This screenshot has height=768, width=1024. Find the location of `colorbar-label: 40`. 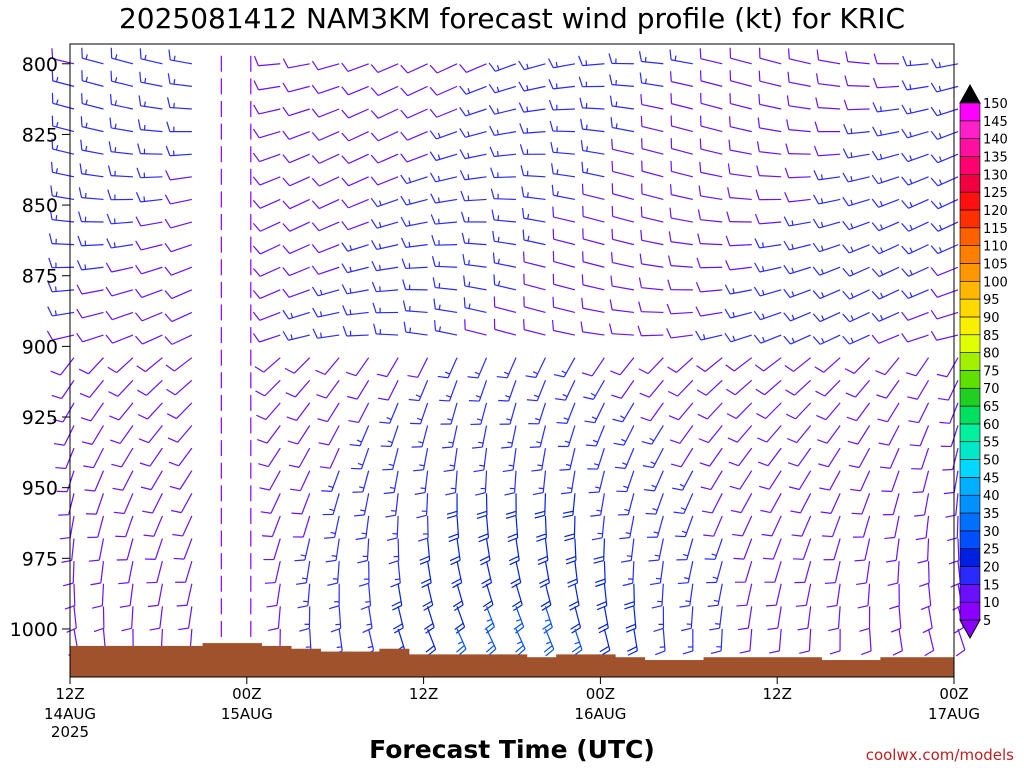

colorbar-label: 40 is located at coordinates (991, 496).